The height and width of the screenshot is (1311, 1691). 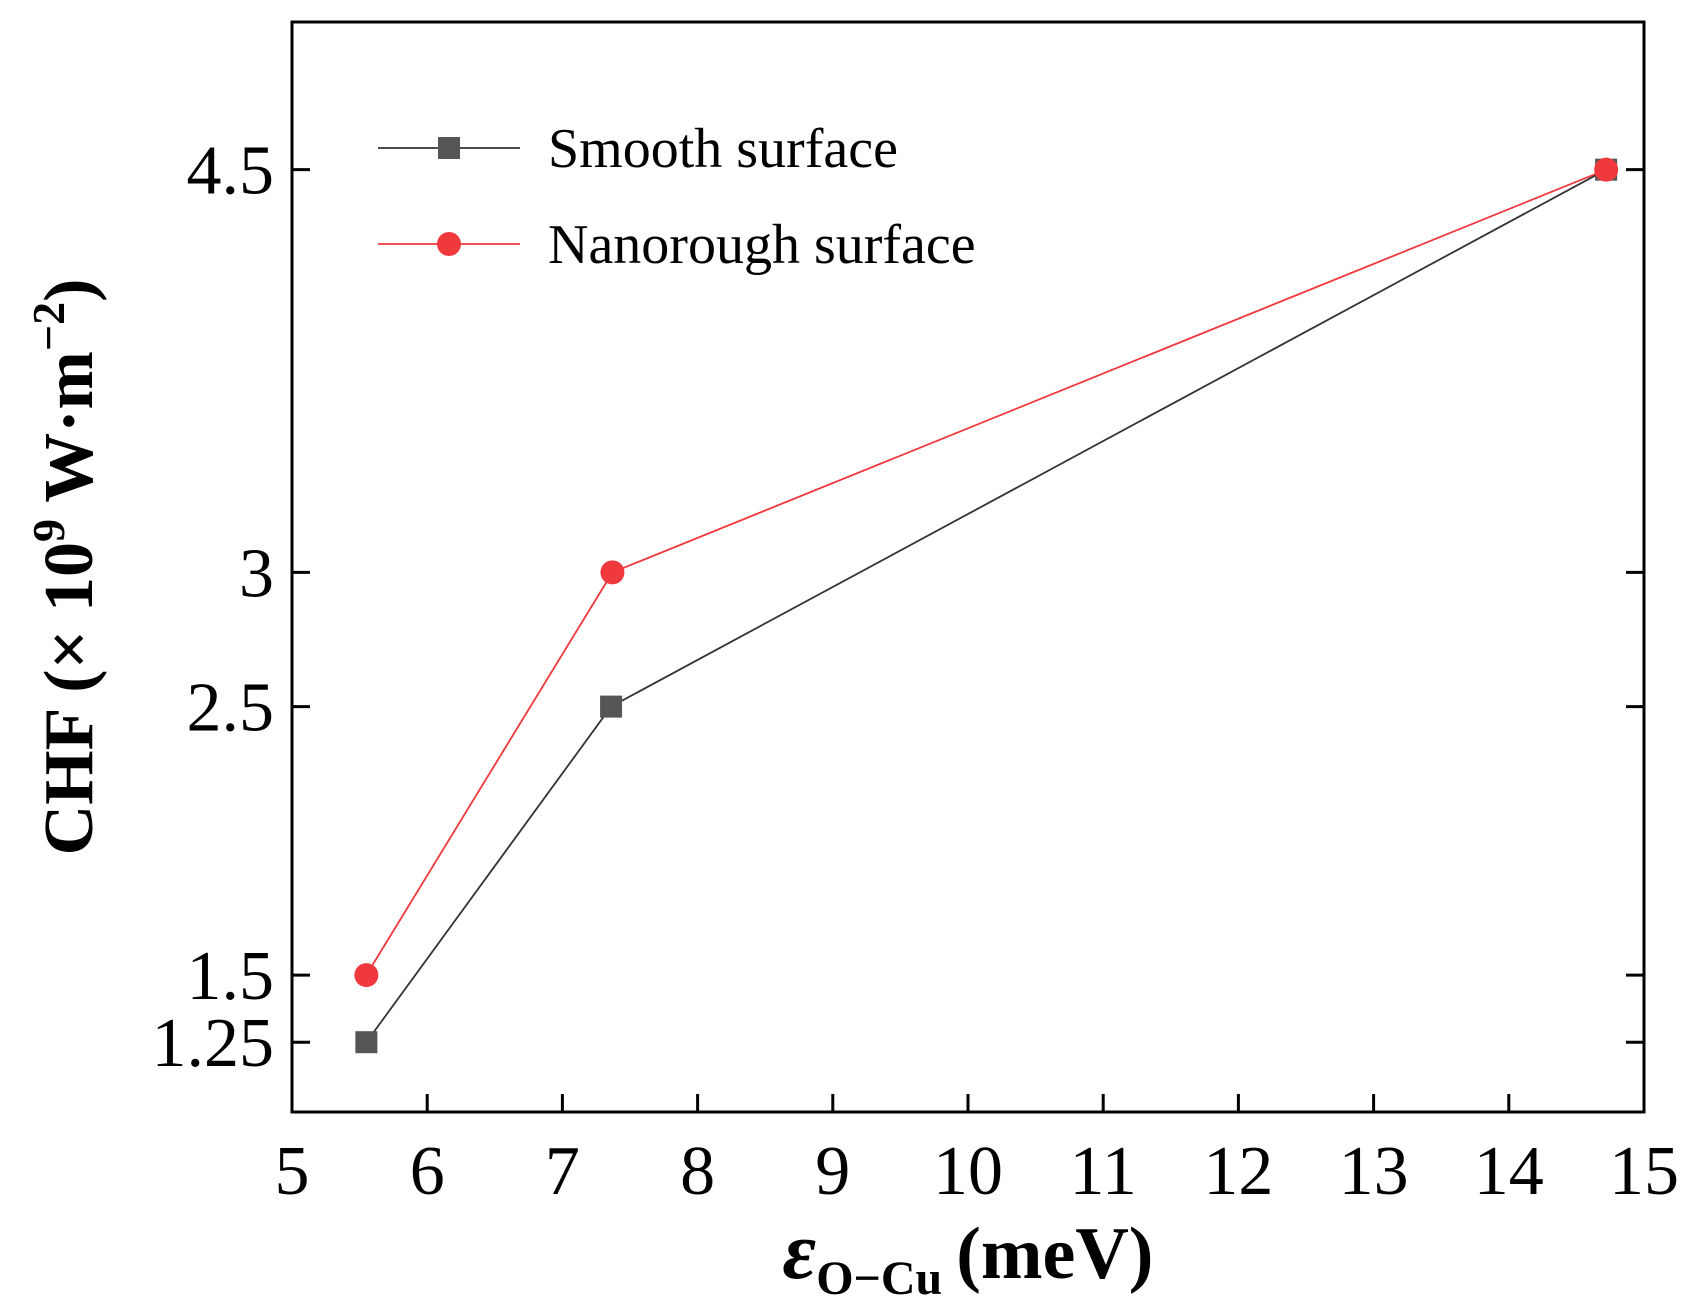 What do you see at coordinates (697, 1171) in the screenshot?
I see `x-tick-label-8: 8` at bounding box center [697, 1171].